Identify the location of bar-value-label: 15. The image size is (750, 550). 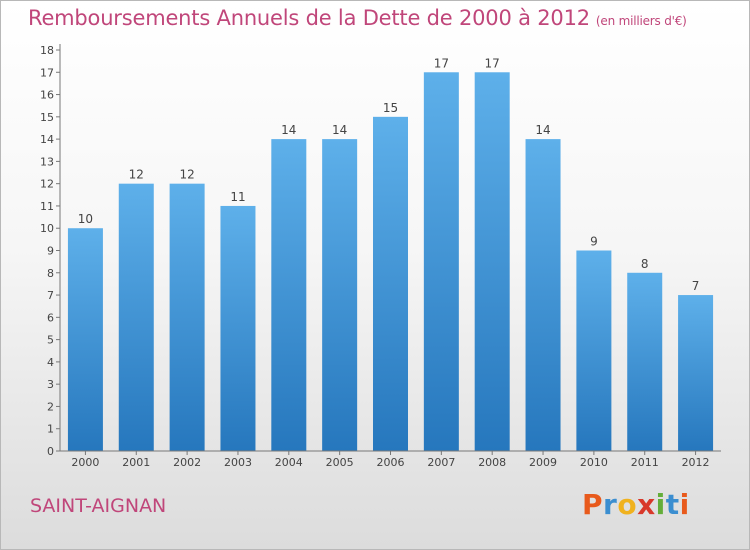
(390, 108).